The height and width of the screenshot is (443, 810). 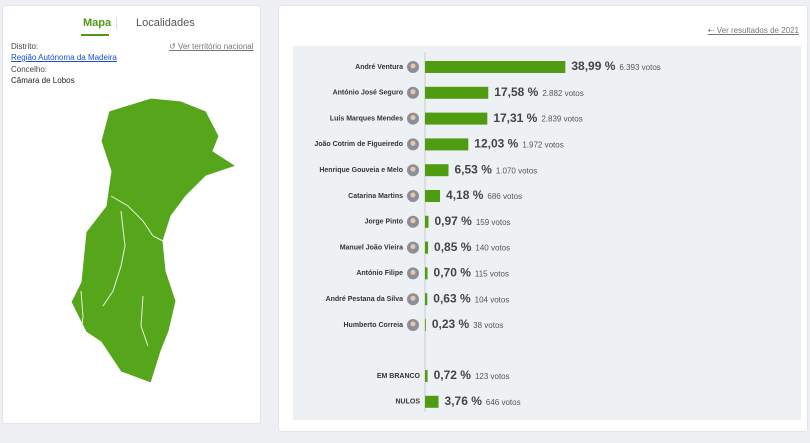 I want to click on category-label: João Cotrim de Figueiredo, so click(x=358, y=144).